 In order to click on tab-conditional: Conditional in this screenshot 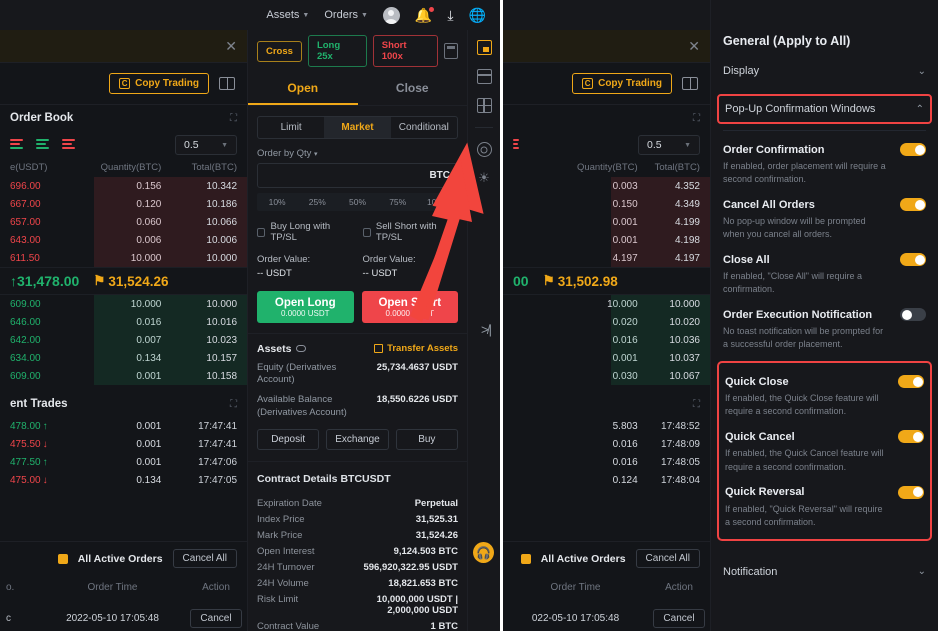, I will do `click(423, 127)`.